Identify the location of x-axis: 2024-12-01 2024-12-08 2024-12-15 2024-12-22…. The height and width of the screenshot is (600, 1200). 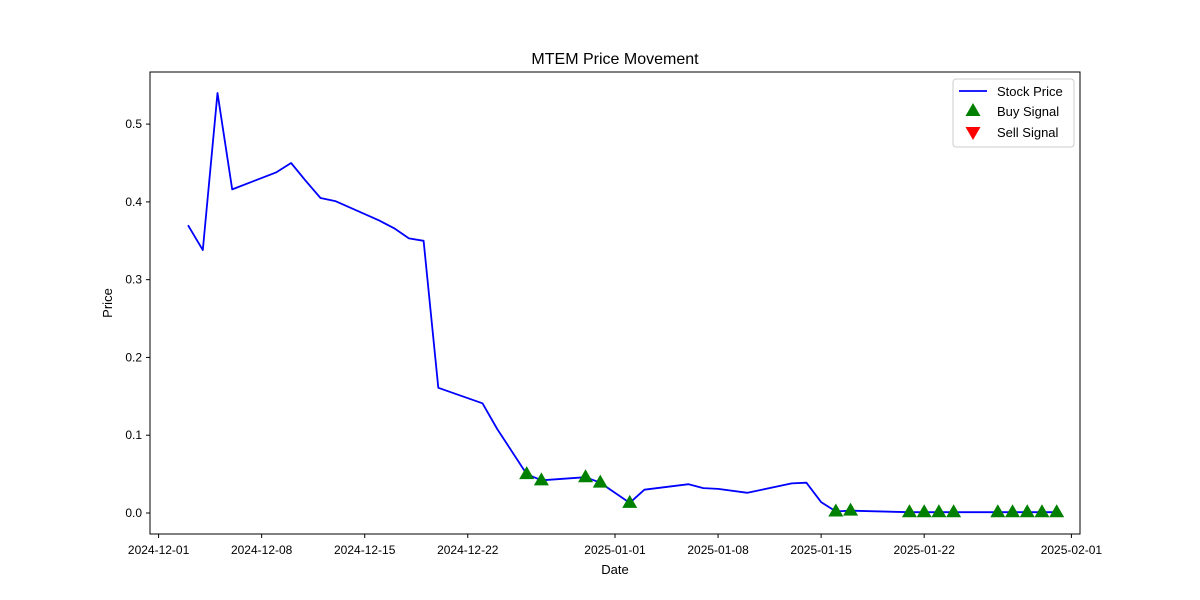
(615, 545).